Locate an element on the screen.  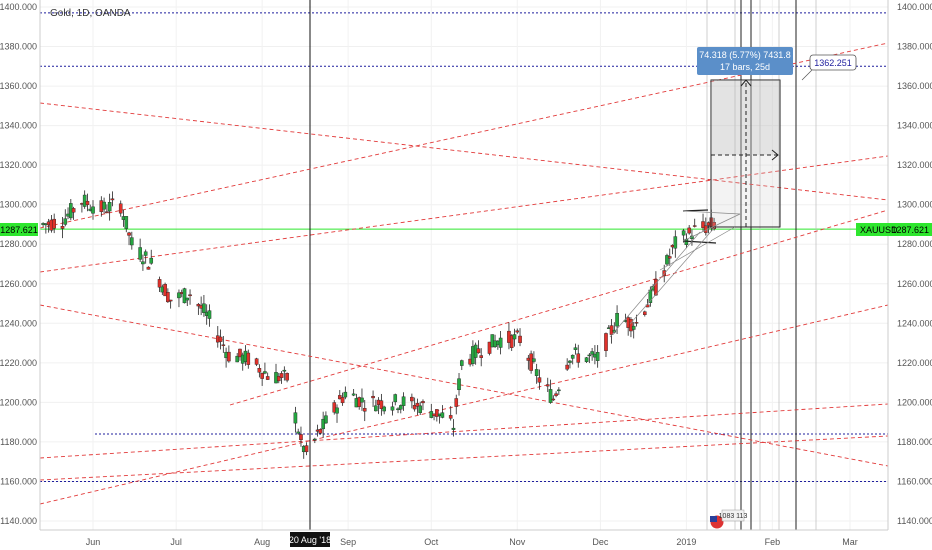
date-tag-label: 20 Aug '18 is located at coordinates (310, 540).